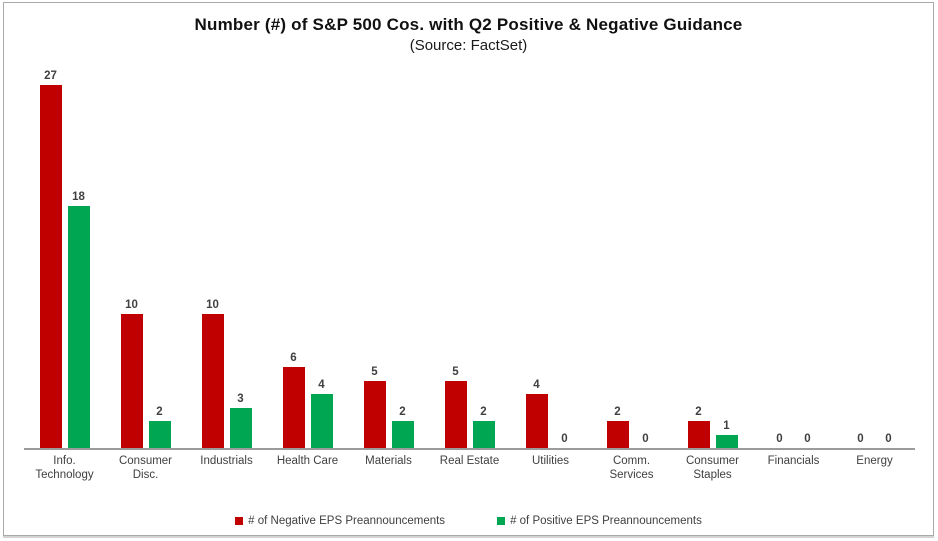 Image resolution: width=938 pixels, height=541 pixels. I want to click on chart-subtitle: (Source: FactSet), so click(468, 45).